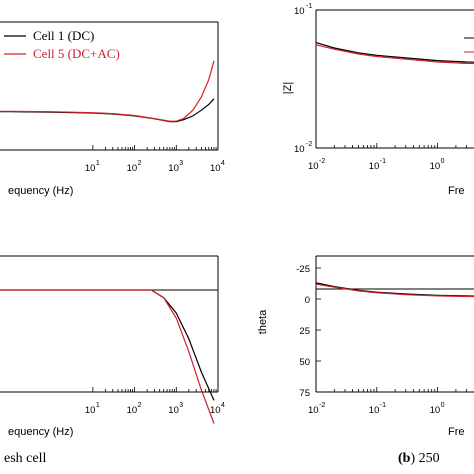  I want to click on y-tick-label-2: 25, so click(304, 331).